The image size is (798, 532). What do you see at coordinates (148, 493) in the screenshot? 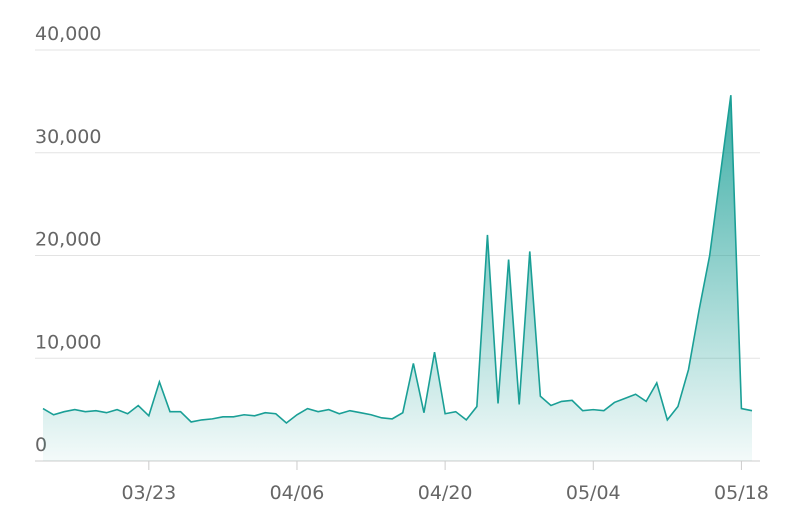
I see `x-tick-label: 03/23` at bounding box center [148, 493].